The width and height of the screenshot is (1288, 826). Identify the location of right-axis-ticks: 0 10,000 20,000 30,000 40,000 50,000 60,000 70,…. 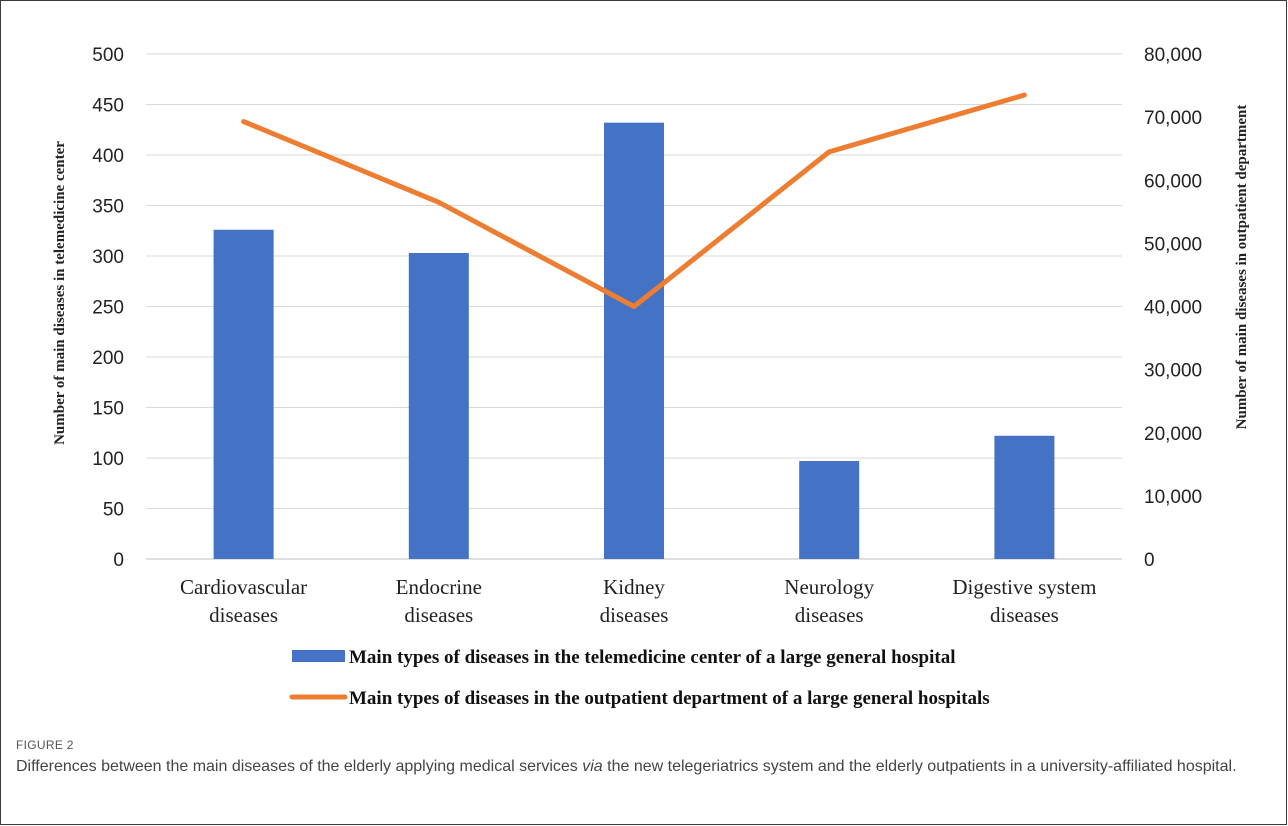
(1173, 308).